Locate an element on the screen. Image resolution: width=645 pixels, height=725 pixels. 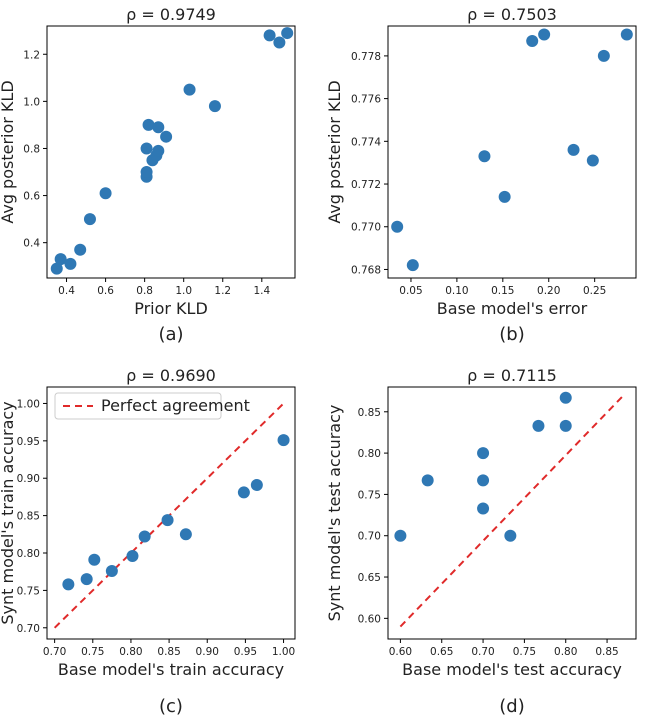
x-tick-label: 1.00 is located at coordinates (283, 652).